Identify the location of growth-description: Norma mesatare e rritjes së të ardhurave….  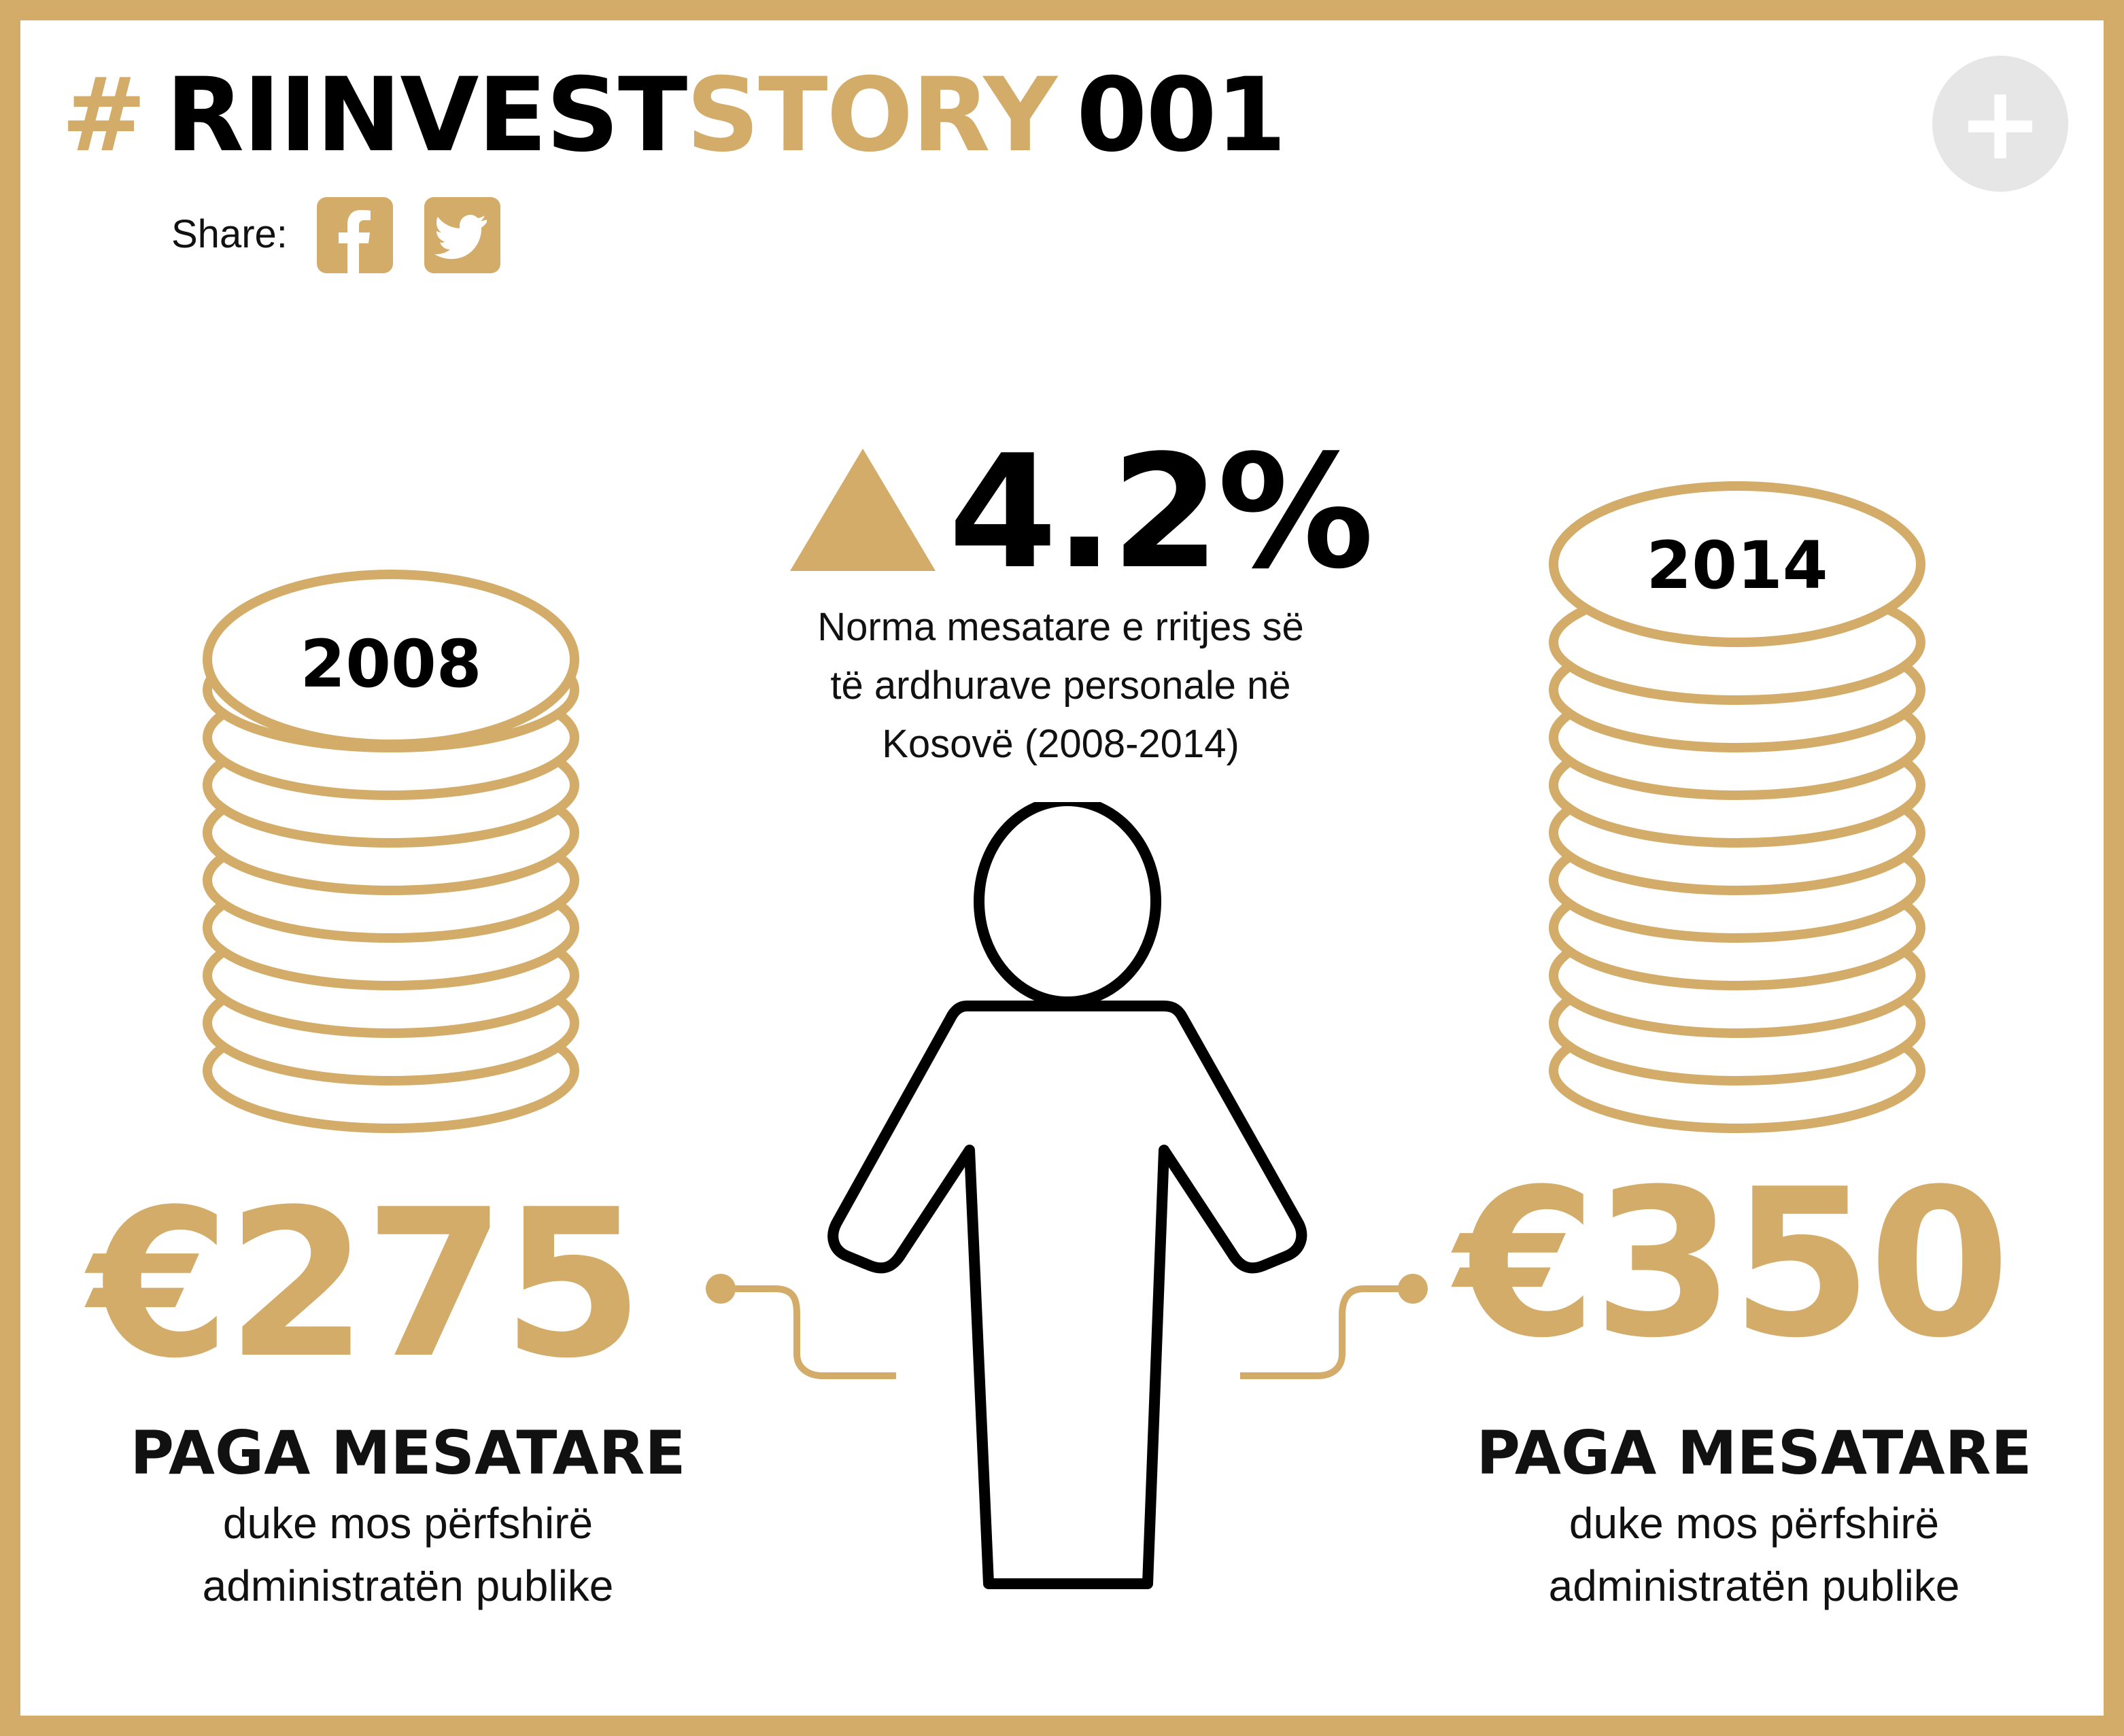
(1061, 686).